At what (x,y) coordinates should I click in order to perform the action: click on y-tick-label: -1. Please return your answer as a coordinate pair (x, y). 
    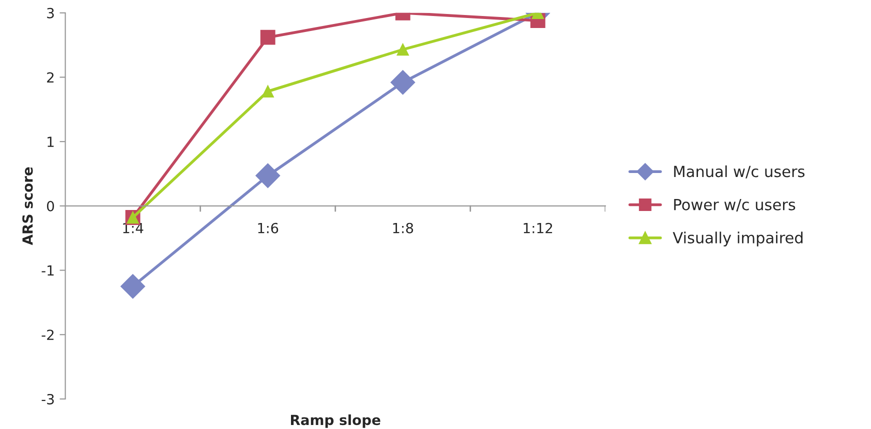
    Looking at the image, I should click on (48, 270).